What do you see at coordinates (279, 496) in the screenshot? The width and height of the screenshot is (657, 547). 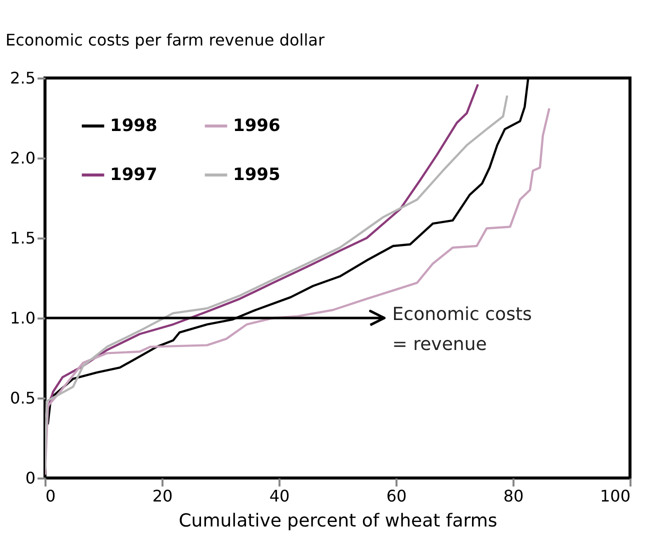 I see `x-tick-label: 40` at bounding box center [279, 496].